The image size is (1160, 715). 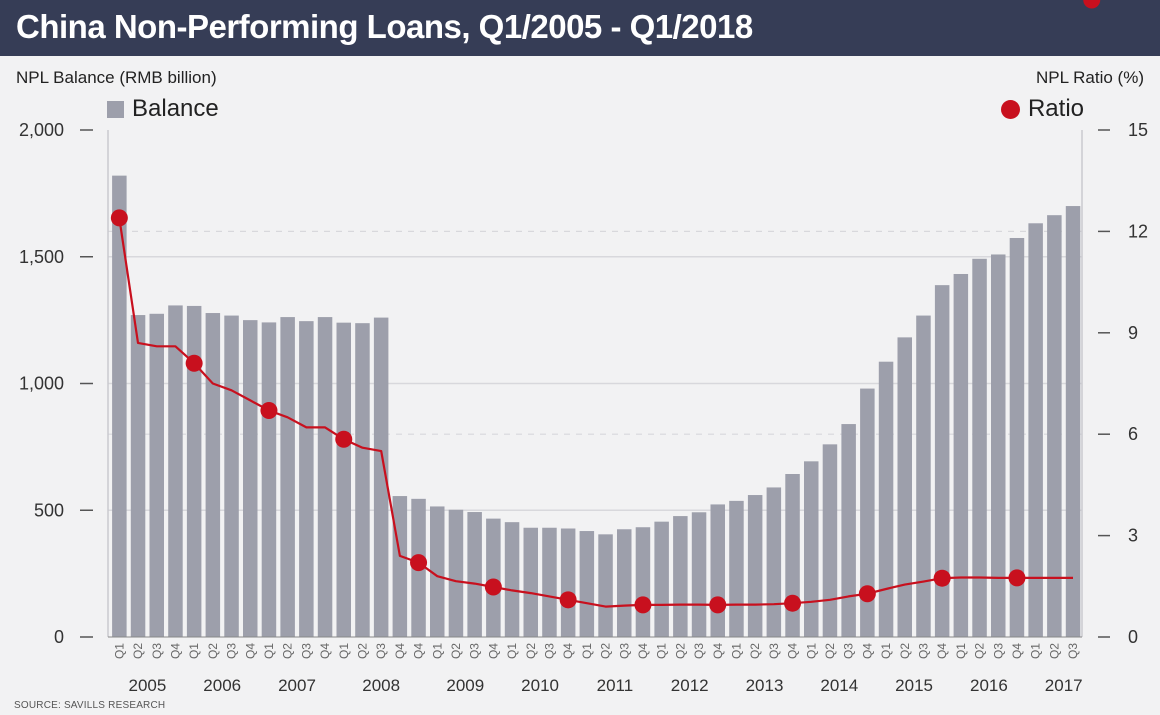 What do you see at coordinates (297, 685) in the screenshot?
I see `year-tick-label: 2007` at bounding box center [297, 685].